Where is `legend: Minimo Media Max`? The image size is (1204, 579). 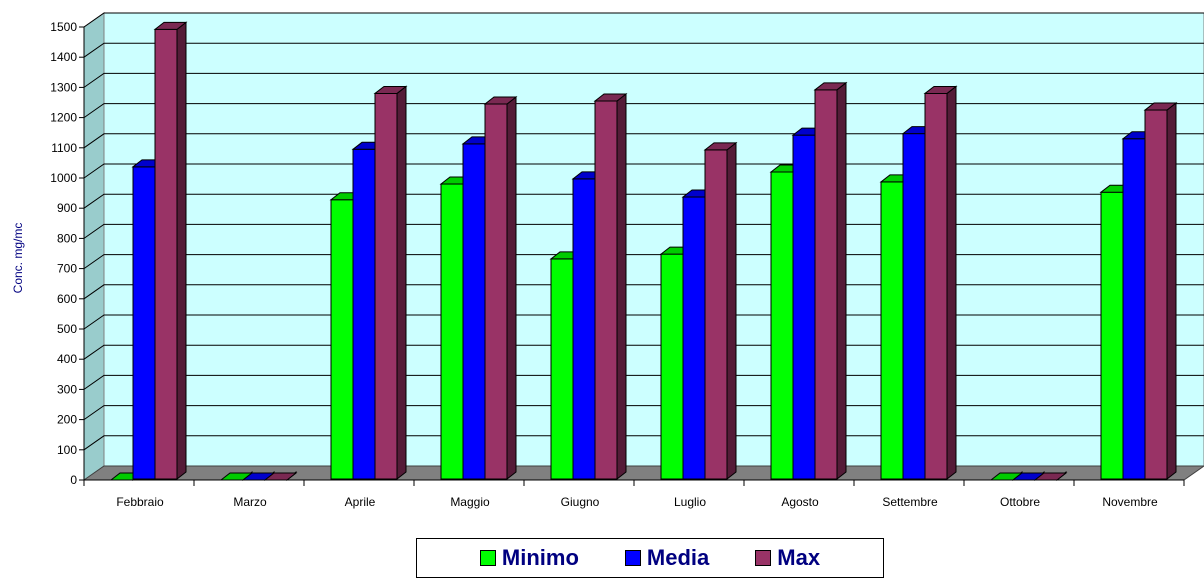 legend: Minimo Media Max is located at coordinates (650, 558).